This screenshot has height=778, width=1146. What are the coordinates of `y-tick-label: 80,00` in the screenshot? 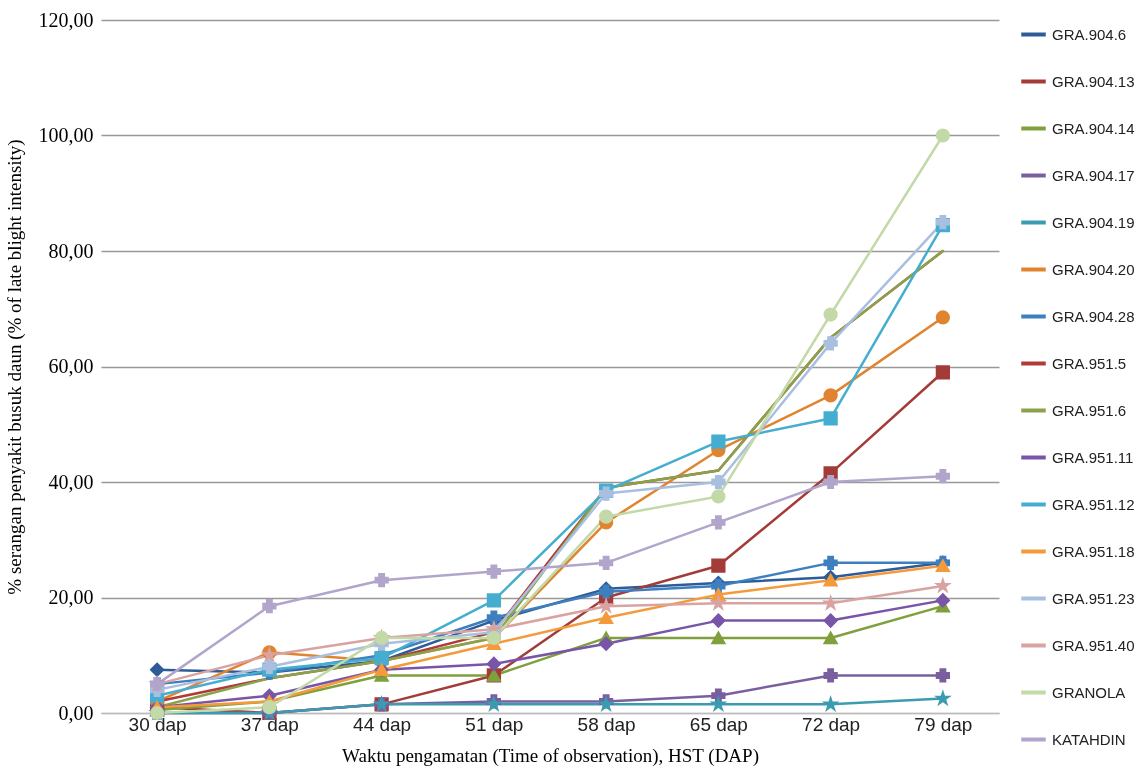 It's located at (71, 250).